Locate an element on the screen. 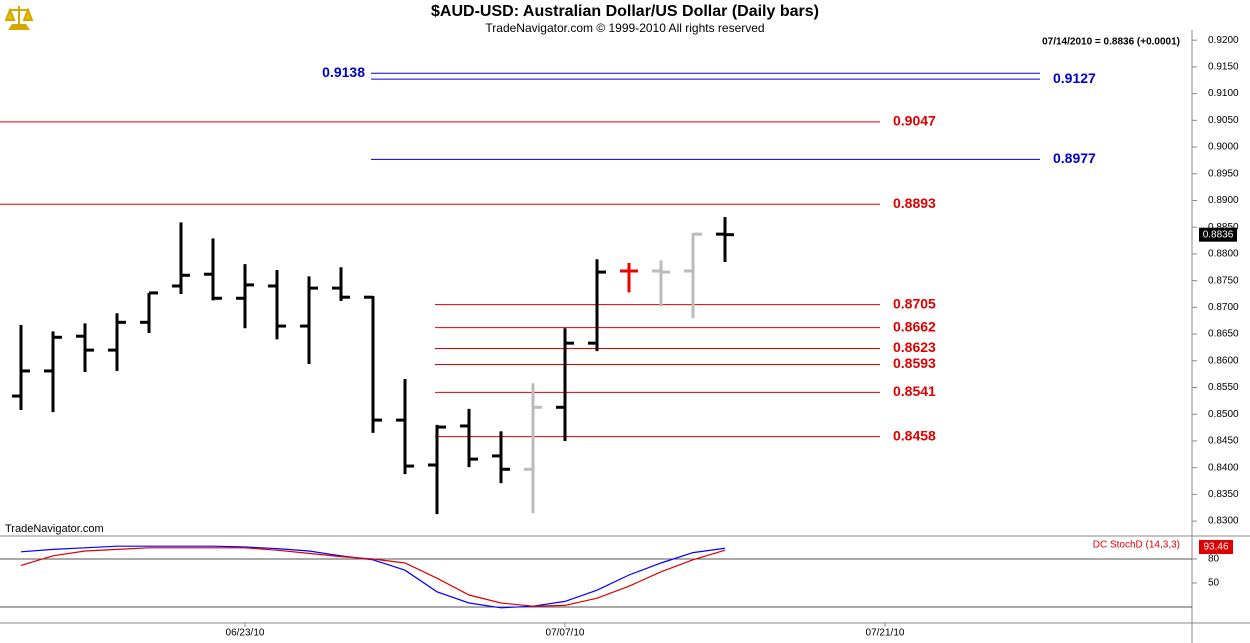 The height and width of the screenshot is (643, 1250). watermark: TradeNavigator.com is located at coordinates (54, 529).